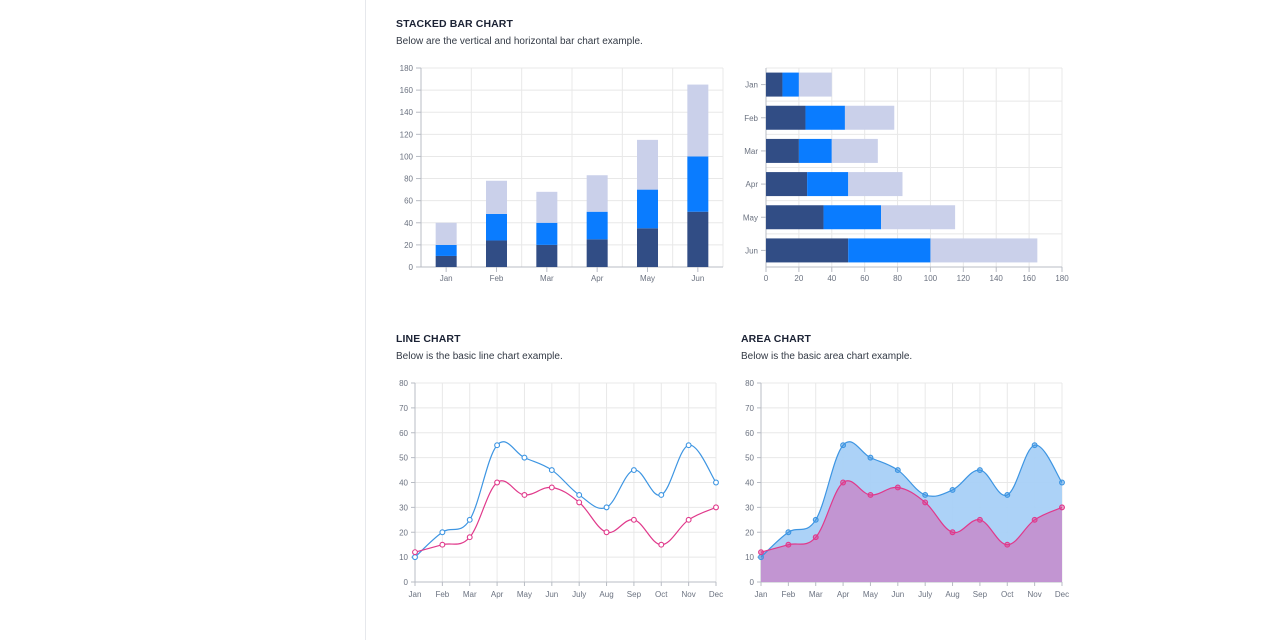 The width and height of the screenshot is (1280, 640). What do you see at coordinates (911, 499) in the screenshot?
I see `series-line` at bounding box center [911, 499].